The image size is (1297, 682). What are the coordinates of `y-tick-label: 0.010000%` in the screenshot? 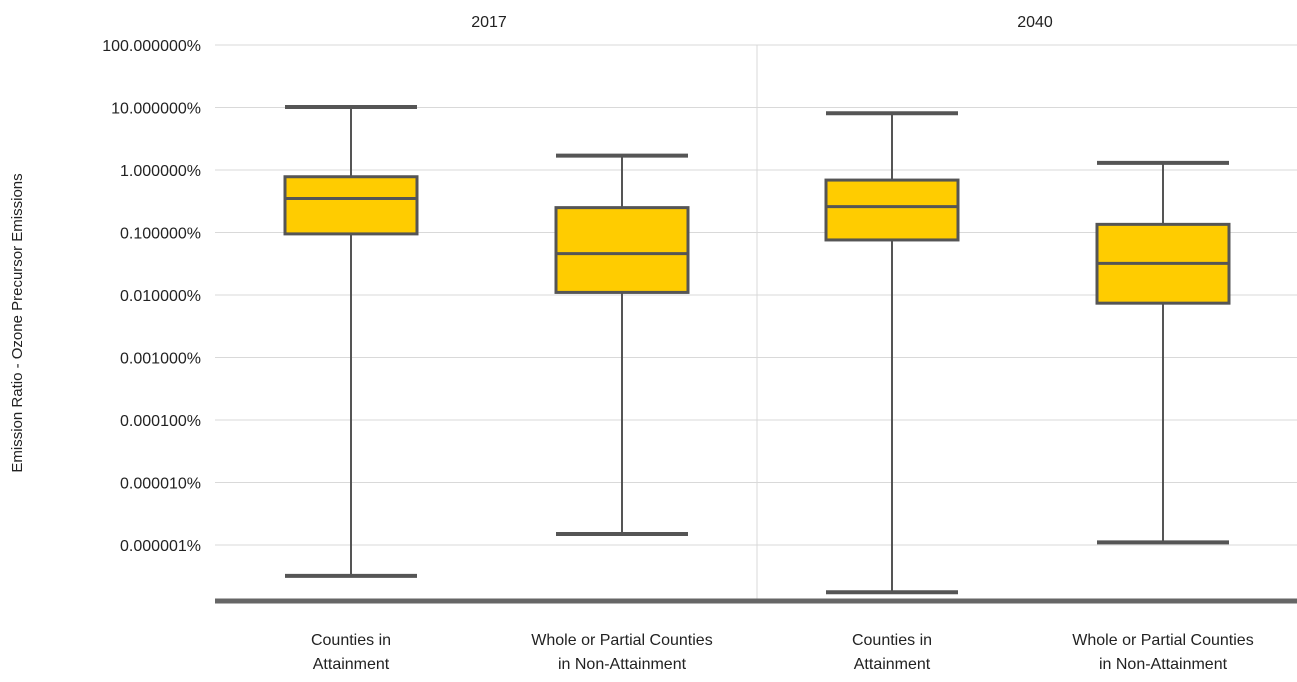 It's located at (160, 296).